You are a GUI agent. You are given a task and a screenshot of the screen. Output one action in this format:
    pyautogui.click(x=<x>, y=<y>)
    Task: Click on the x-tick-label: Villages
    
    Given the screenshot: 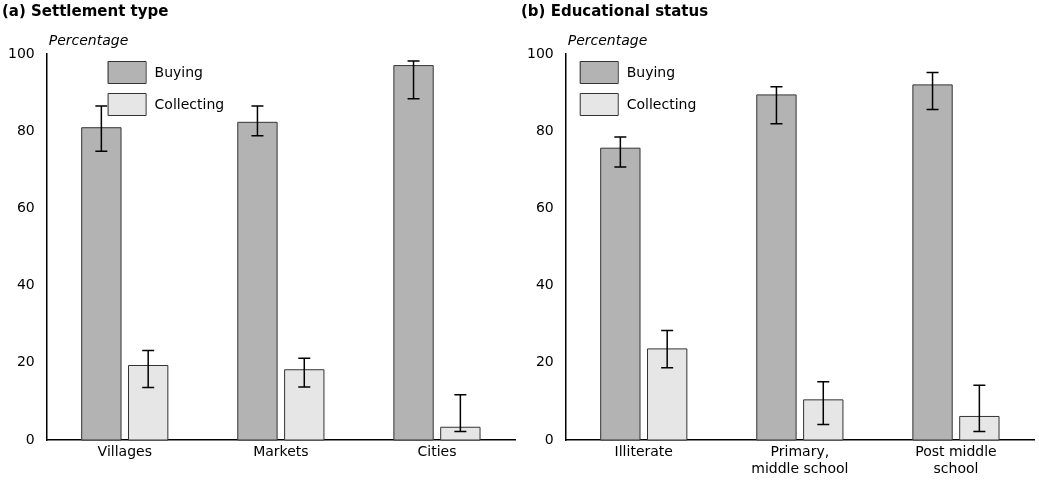 What is the action you would take?
    pyautogui.click(x=124, y=451)
    